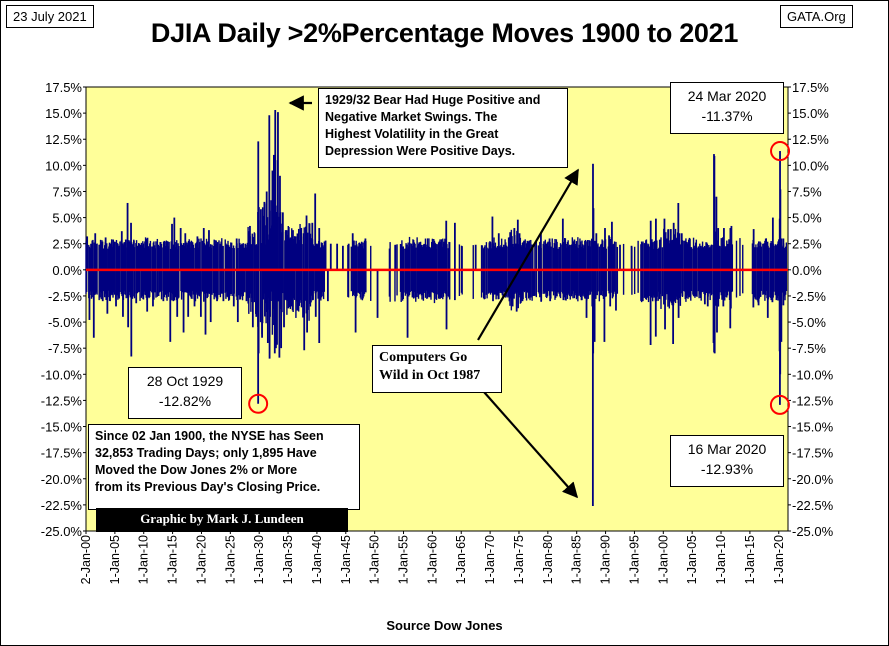 This screenshot has width=889, height=646. Describe the element at coordinates (810, 113) in the screenshot. I see `y-tick-label-right: 15.0%` at that location.